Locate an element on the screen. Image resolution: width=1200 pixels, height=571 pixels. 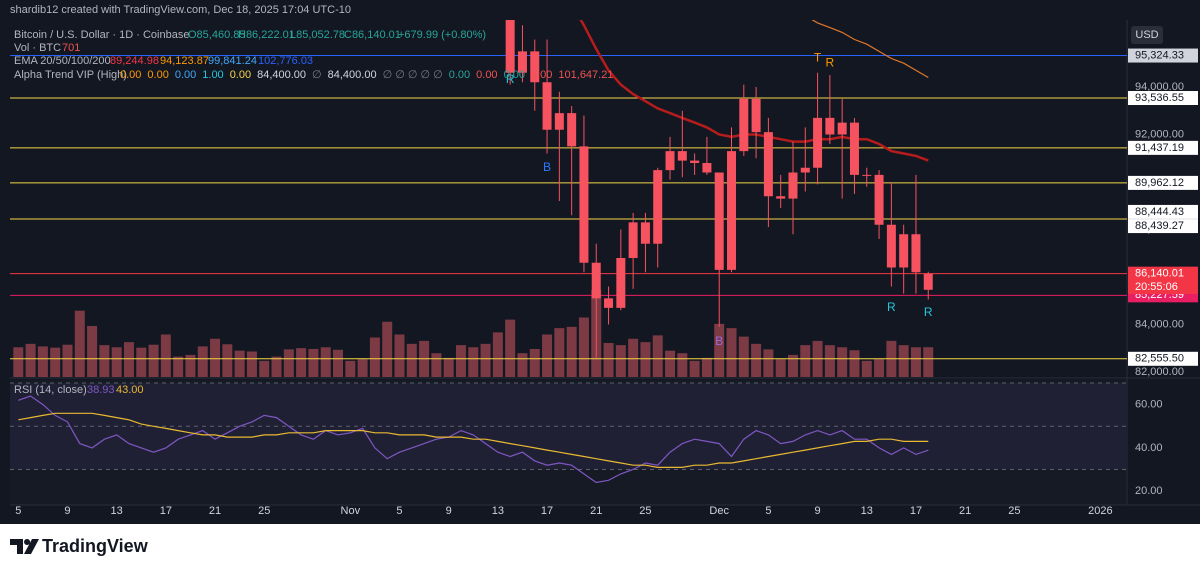
rsi-ma-value: 43.00 is located at coordinates (130, 390).